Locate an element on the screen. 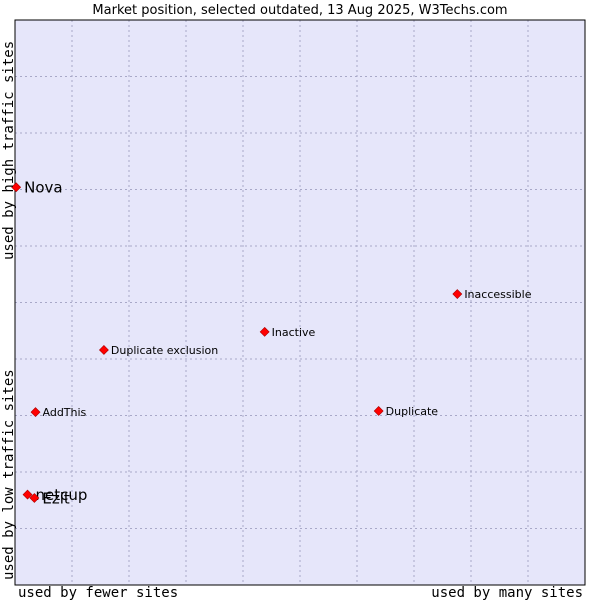 Image resolution: width=600 pixels, height=600 pixels. x-axis-label-right: used by many sites is located at coordinates (507, 592).